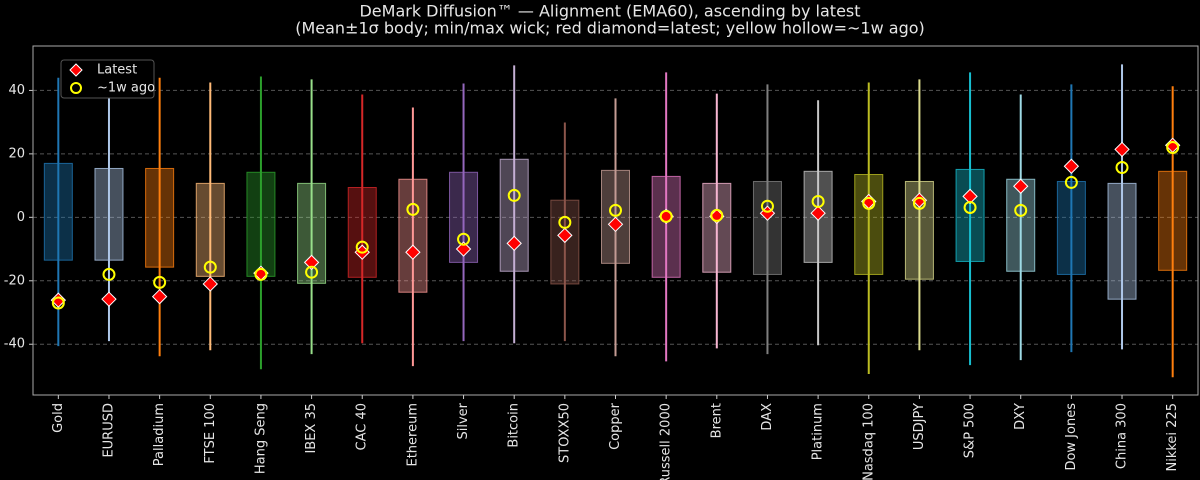  Describe the element at coordinates (311, 428) in the screenshot. I see `x-tick-label: IBEX 35` at that location.